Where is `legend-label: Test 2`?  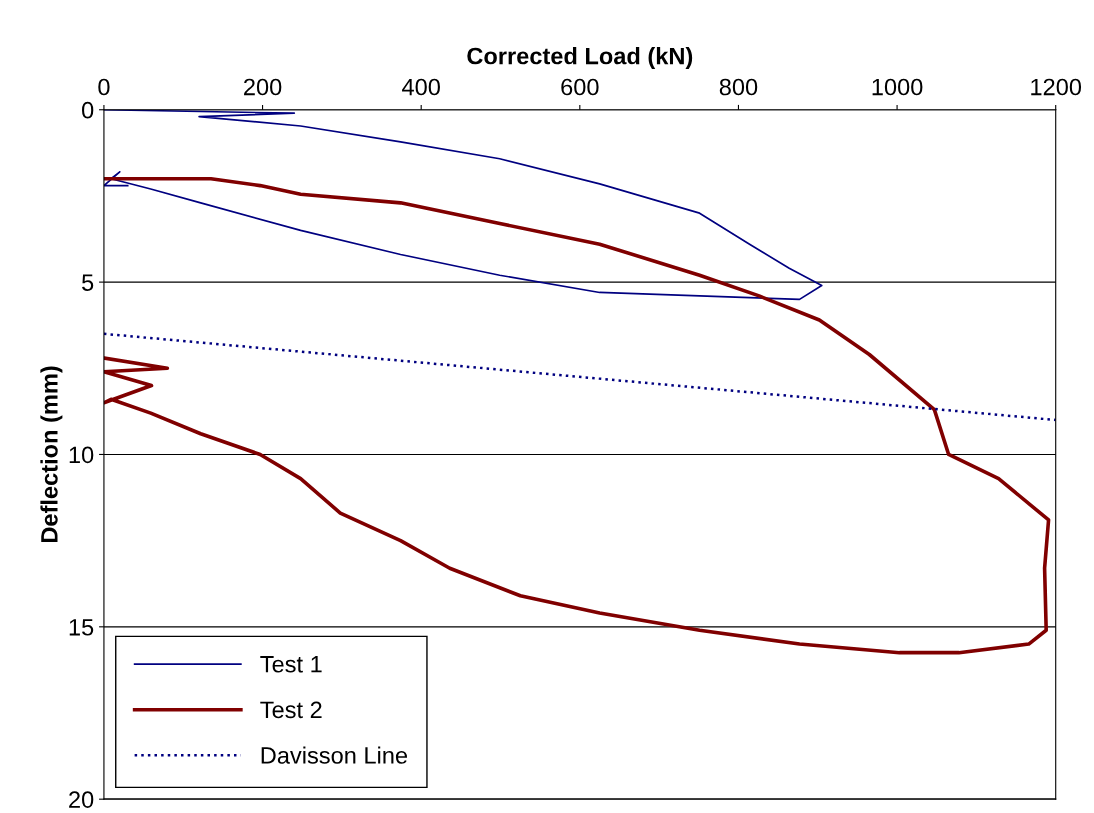 legend-label: Test 2 is located at coordinates (291, 710).